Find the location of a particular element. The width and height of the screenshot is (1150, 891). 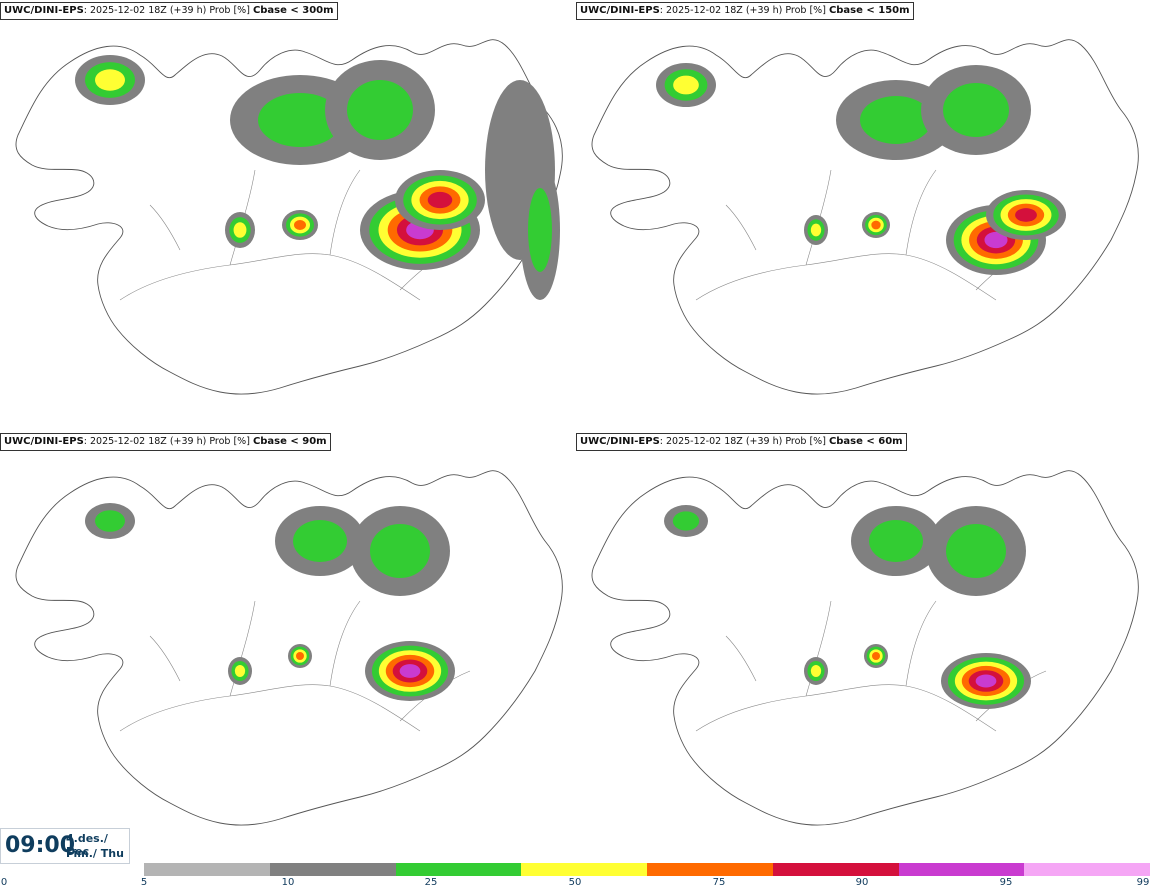

colorbar-tick-label: 5 is located at coordinates (144, 882).